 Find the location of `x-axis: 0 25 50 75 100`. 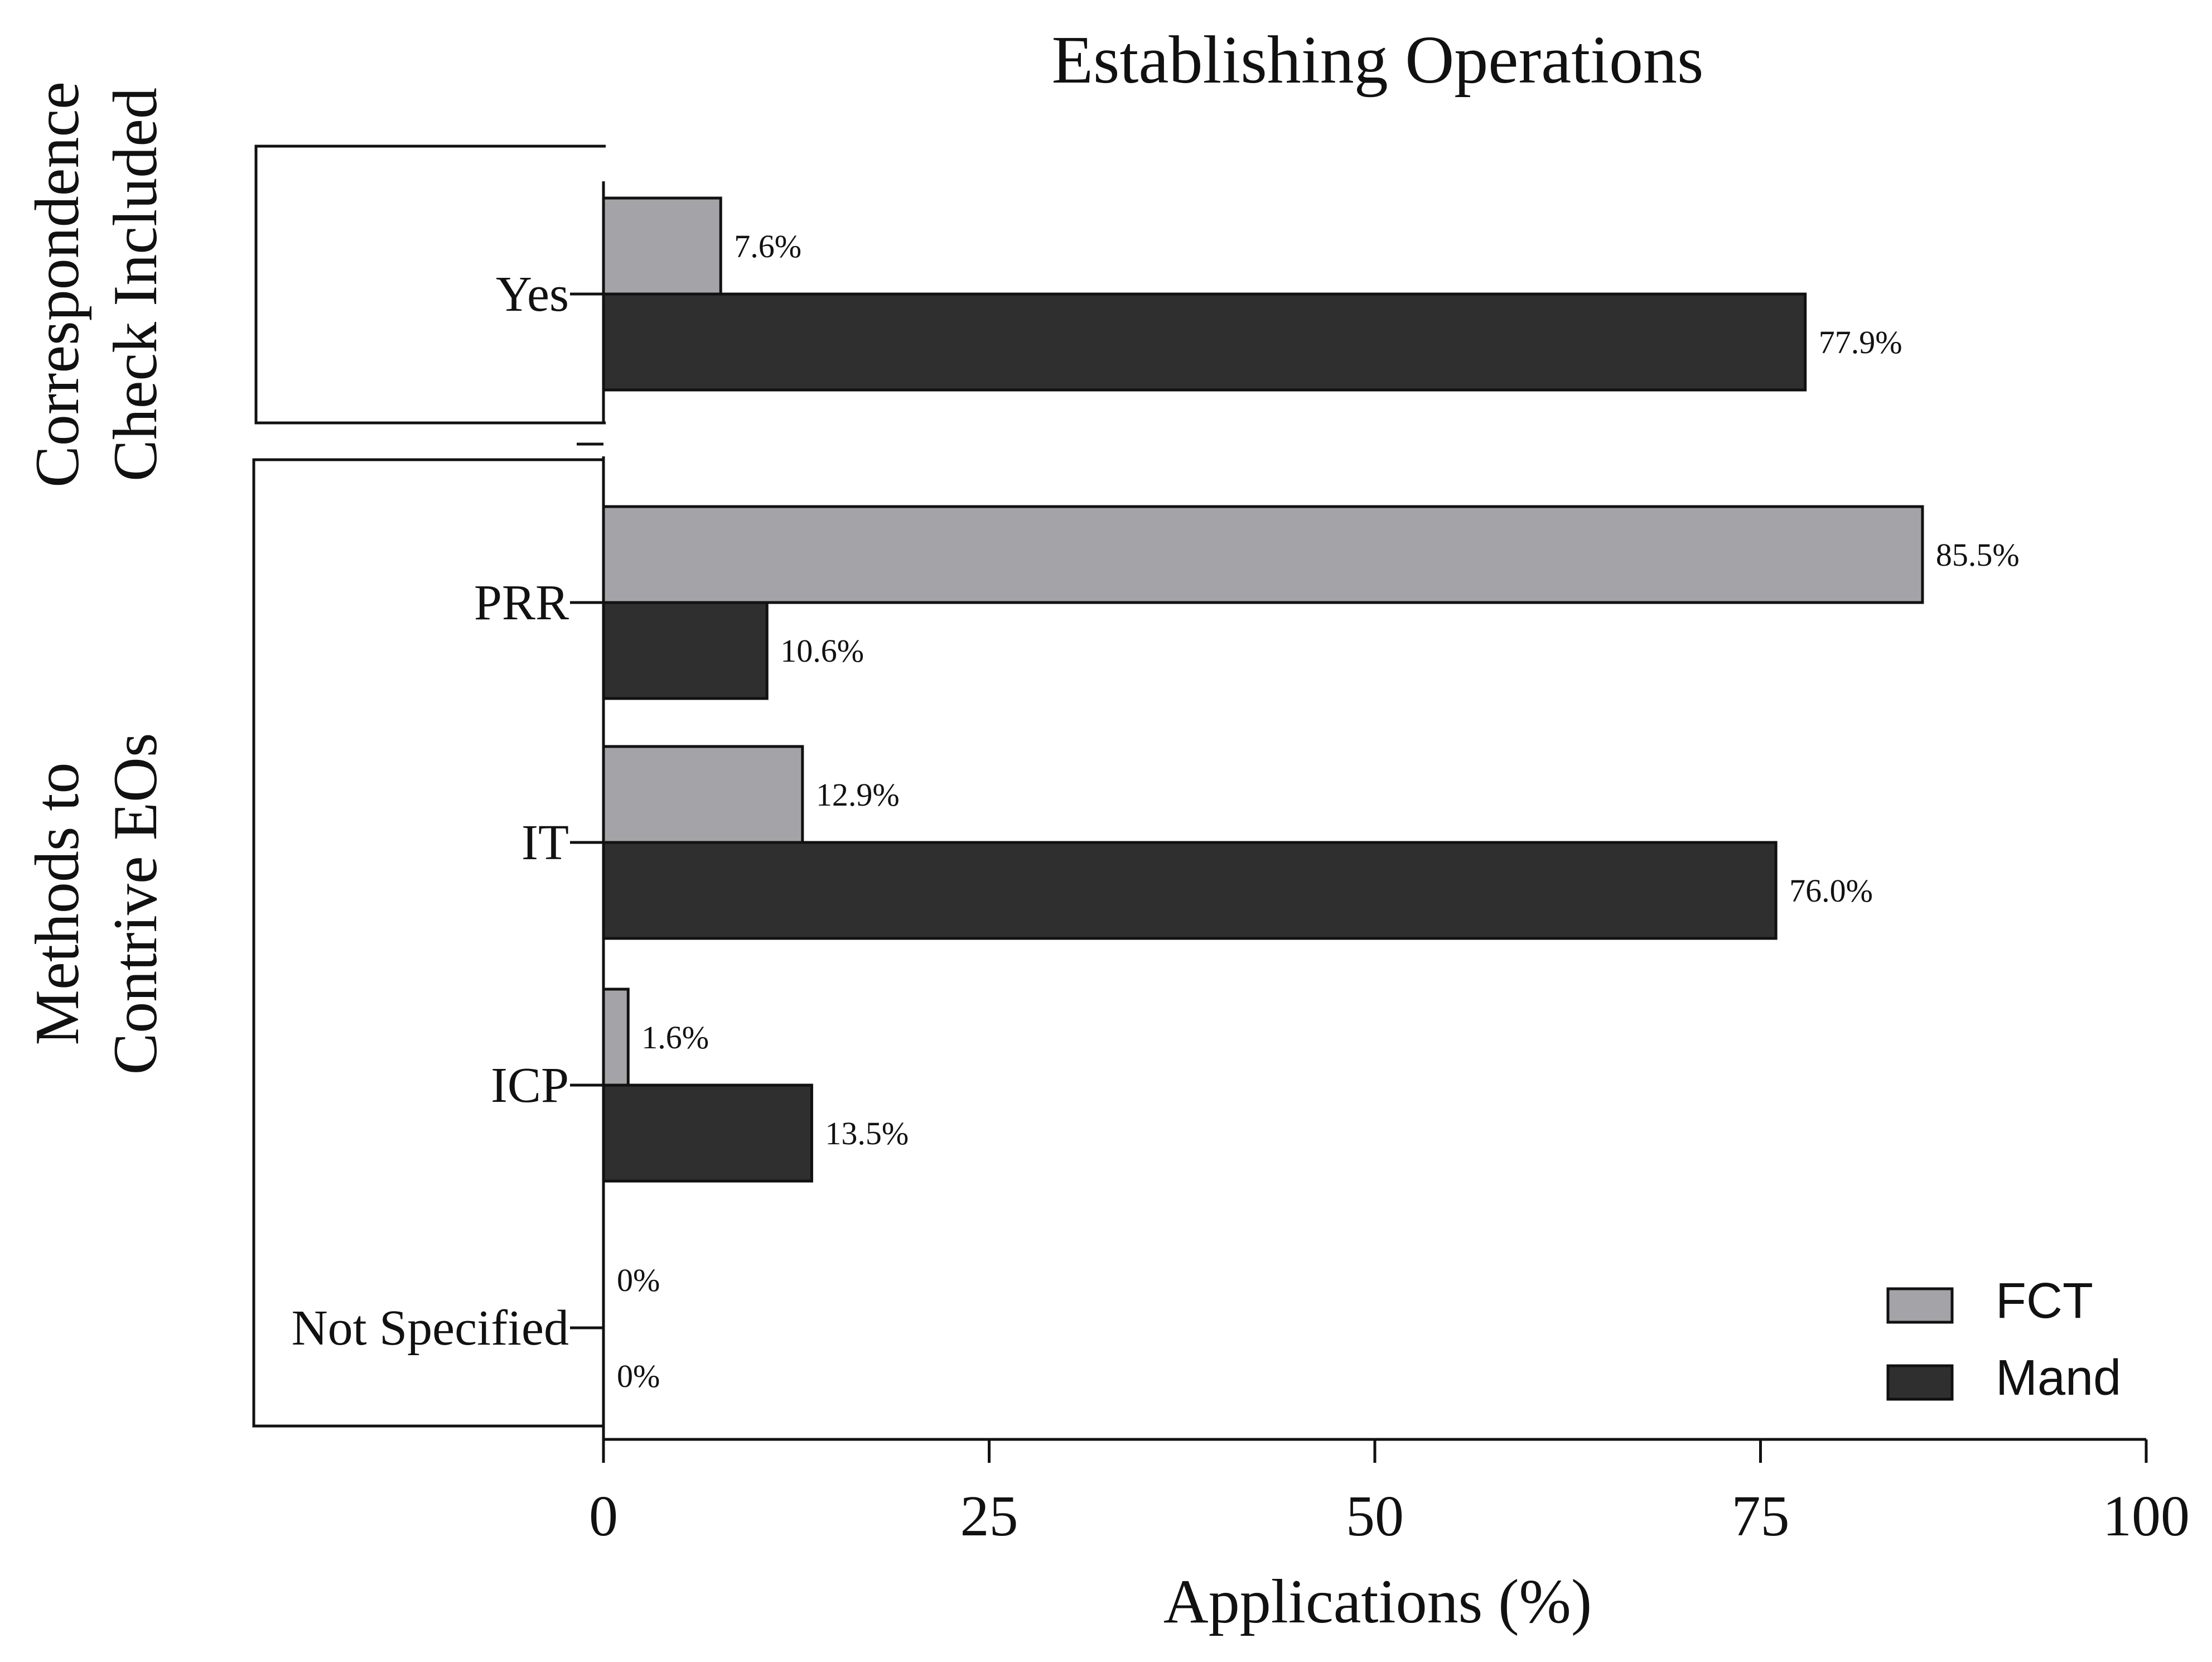

x-axis: 0 25 50 75 100 is located at coordinates (1389, 1493).